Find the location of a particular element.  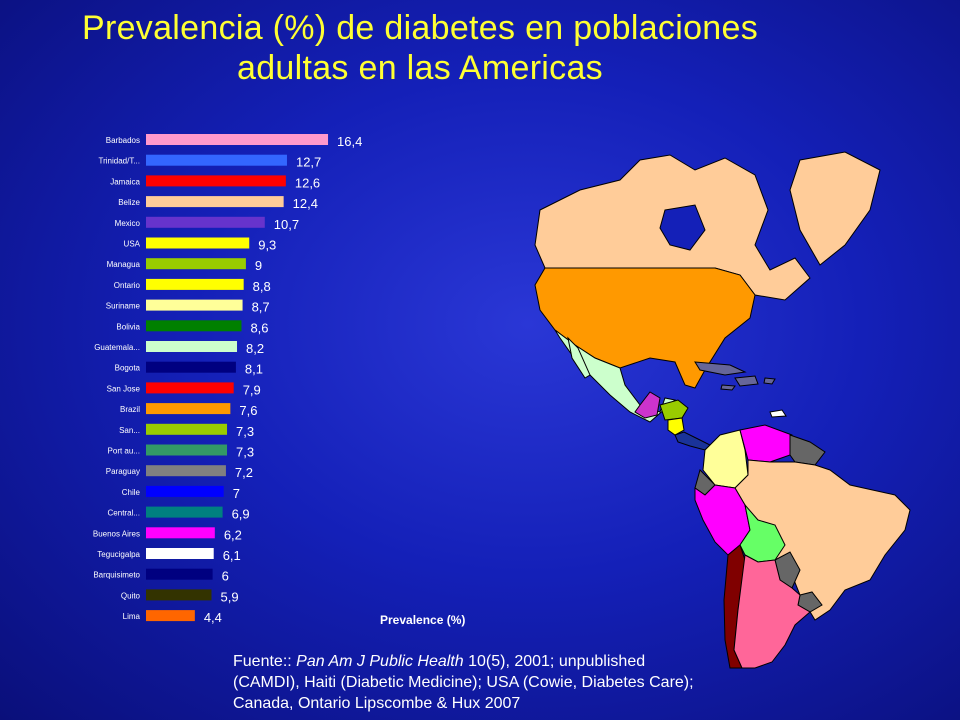

value-label: 8,6 is located at coordinates (259, 327).